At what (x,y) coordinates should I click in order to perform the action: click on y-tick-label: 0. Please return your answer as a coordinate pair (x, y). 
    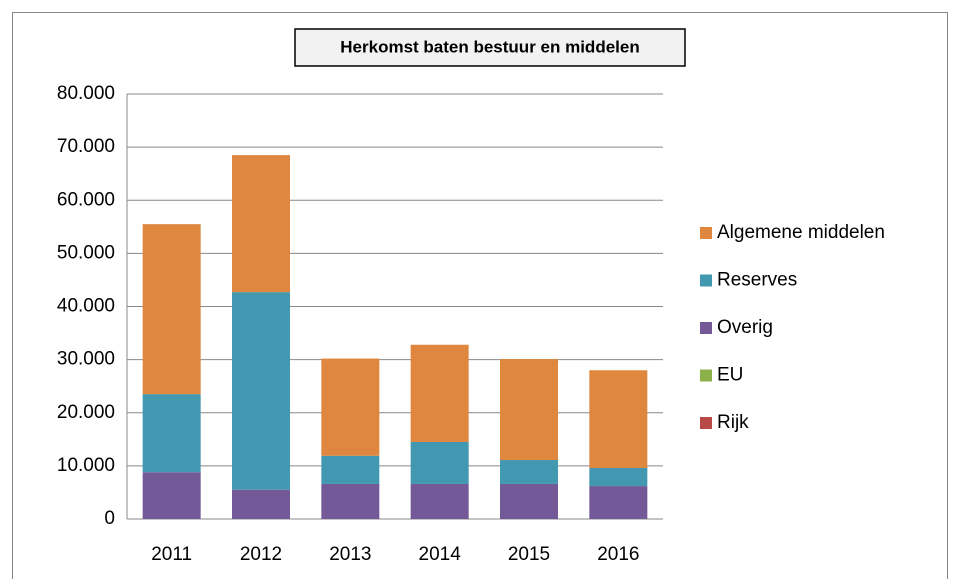
    Looking at the image, I should click on (109, 518).